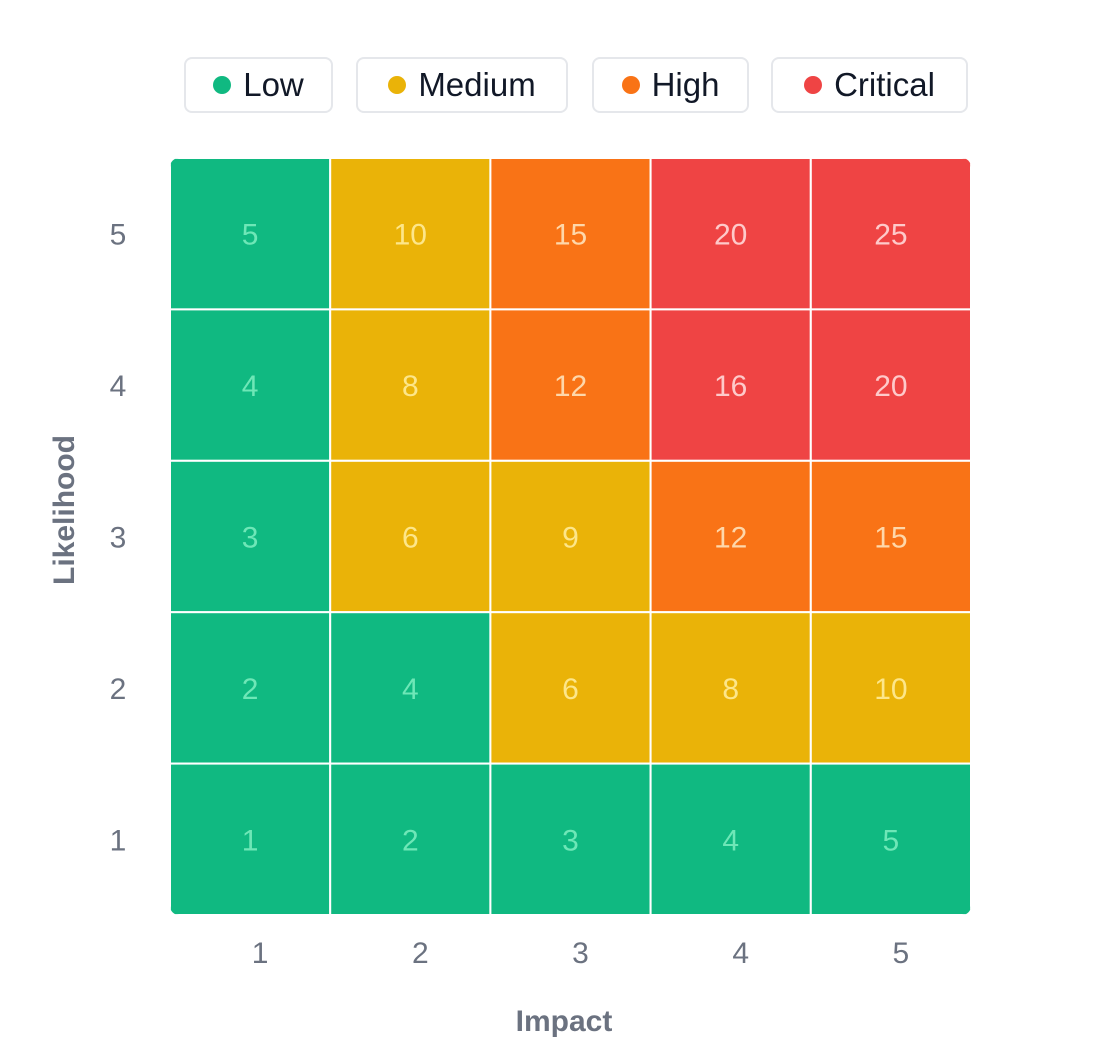 This screenshot has width=1094, height=1062. I want to click on cell-value-l4-i1: 4, so click(250, 386).